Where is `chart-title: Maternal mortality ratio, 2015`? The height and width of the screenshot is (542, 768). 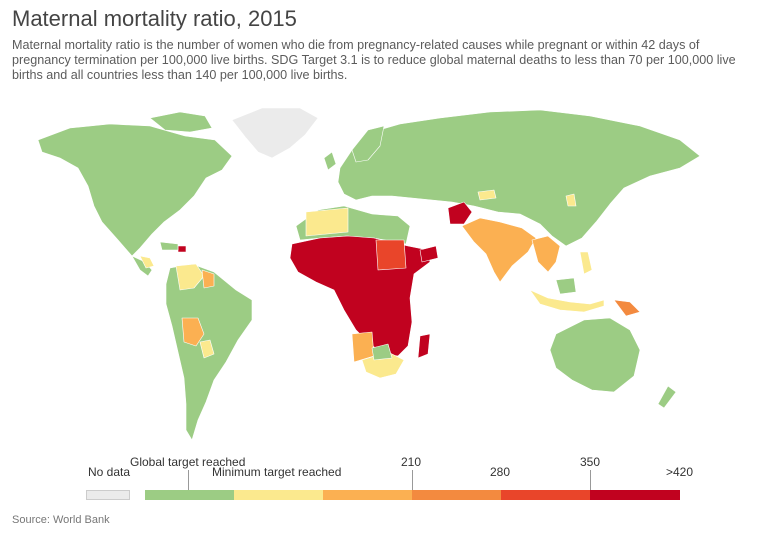 chart-title: Maternal mortality ratio, 2015 is located at coordinates (154, 18).